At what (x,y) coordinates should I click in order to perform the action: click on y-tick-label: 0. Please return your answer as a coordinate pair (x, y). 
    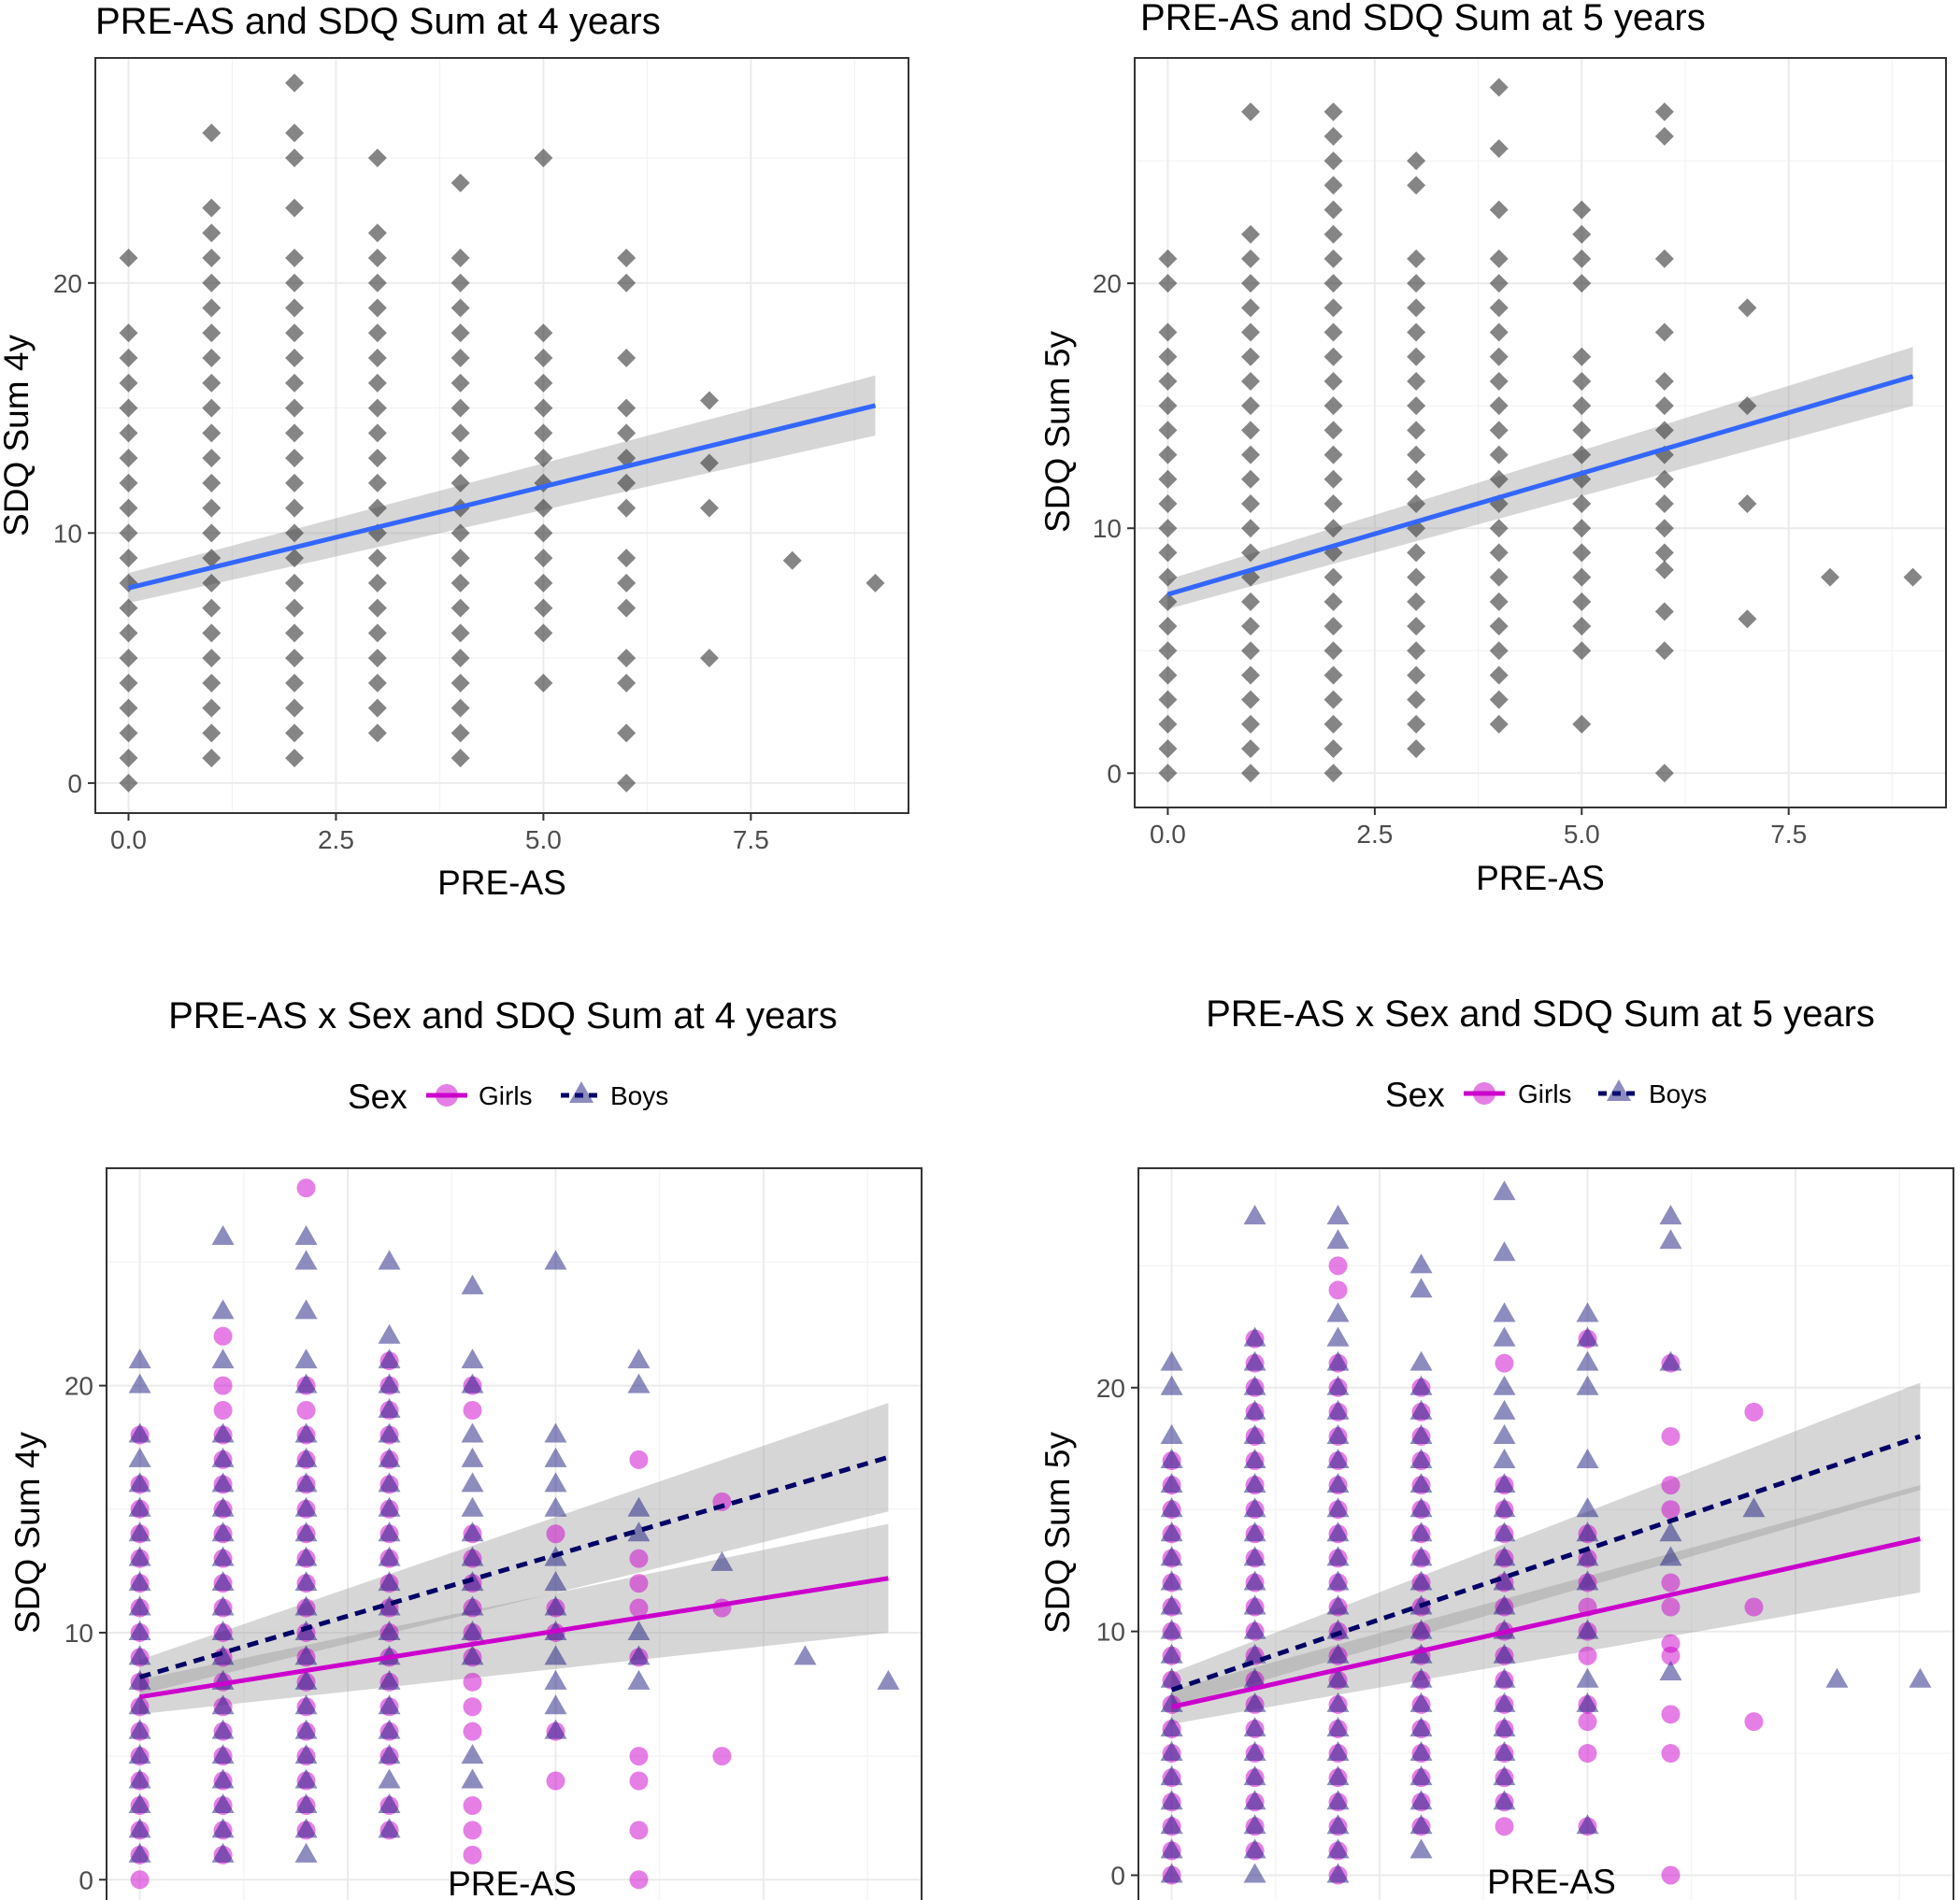
    Looking at the image, I should click on (86, 1879).